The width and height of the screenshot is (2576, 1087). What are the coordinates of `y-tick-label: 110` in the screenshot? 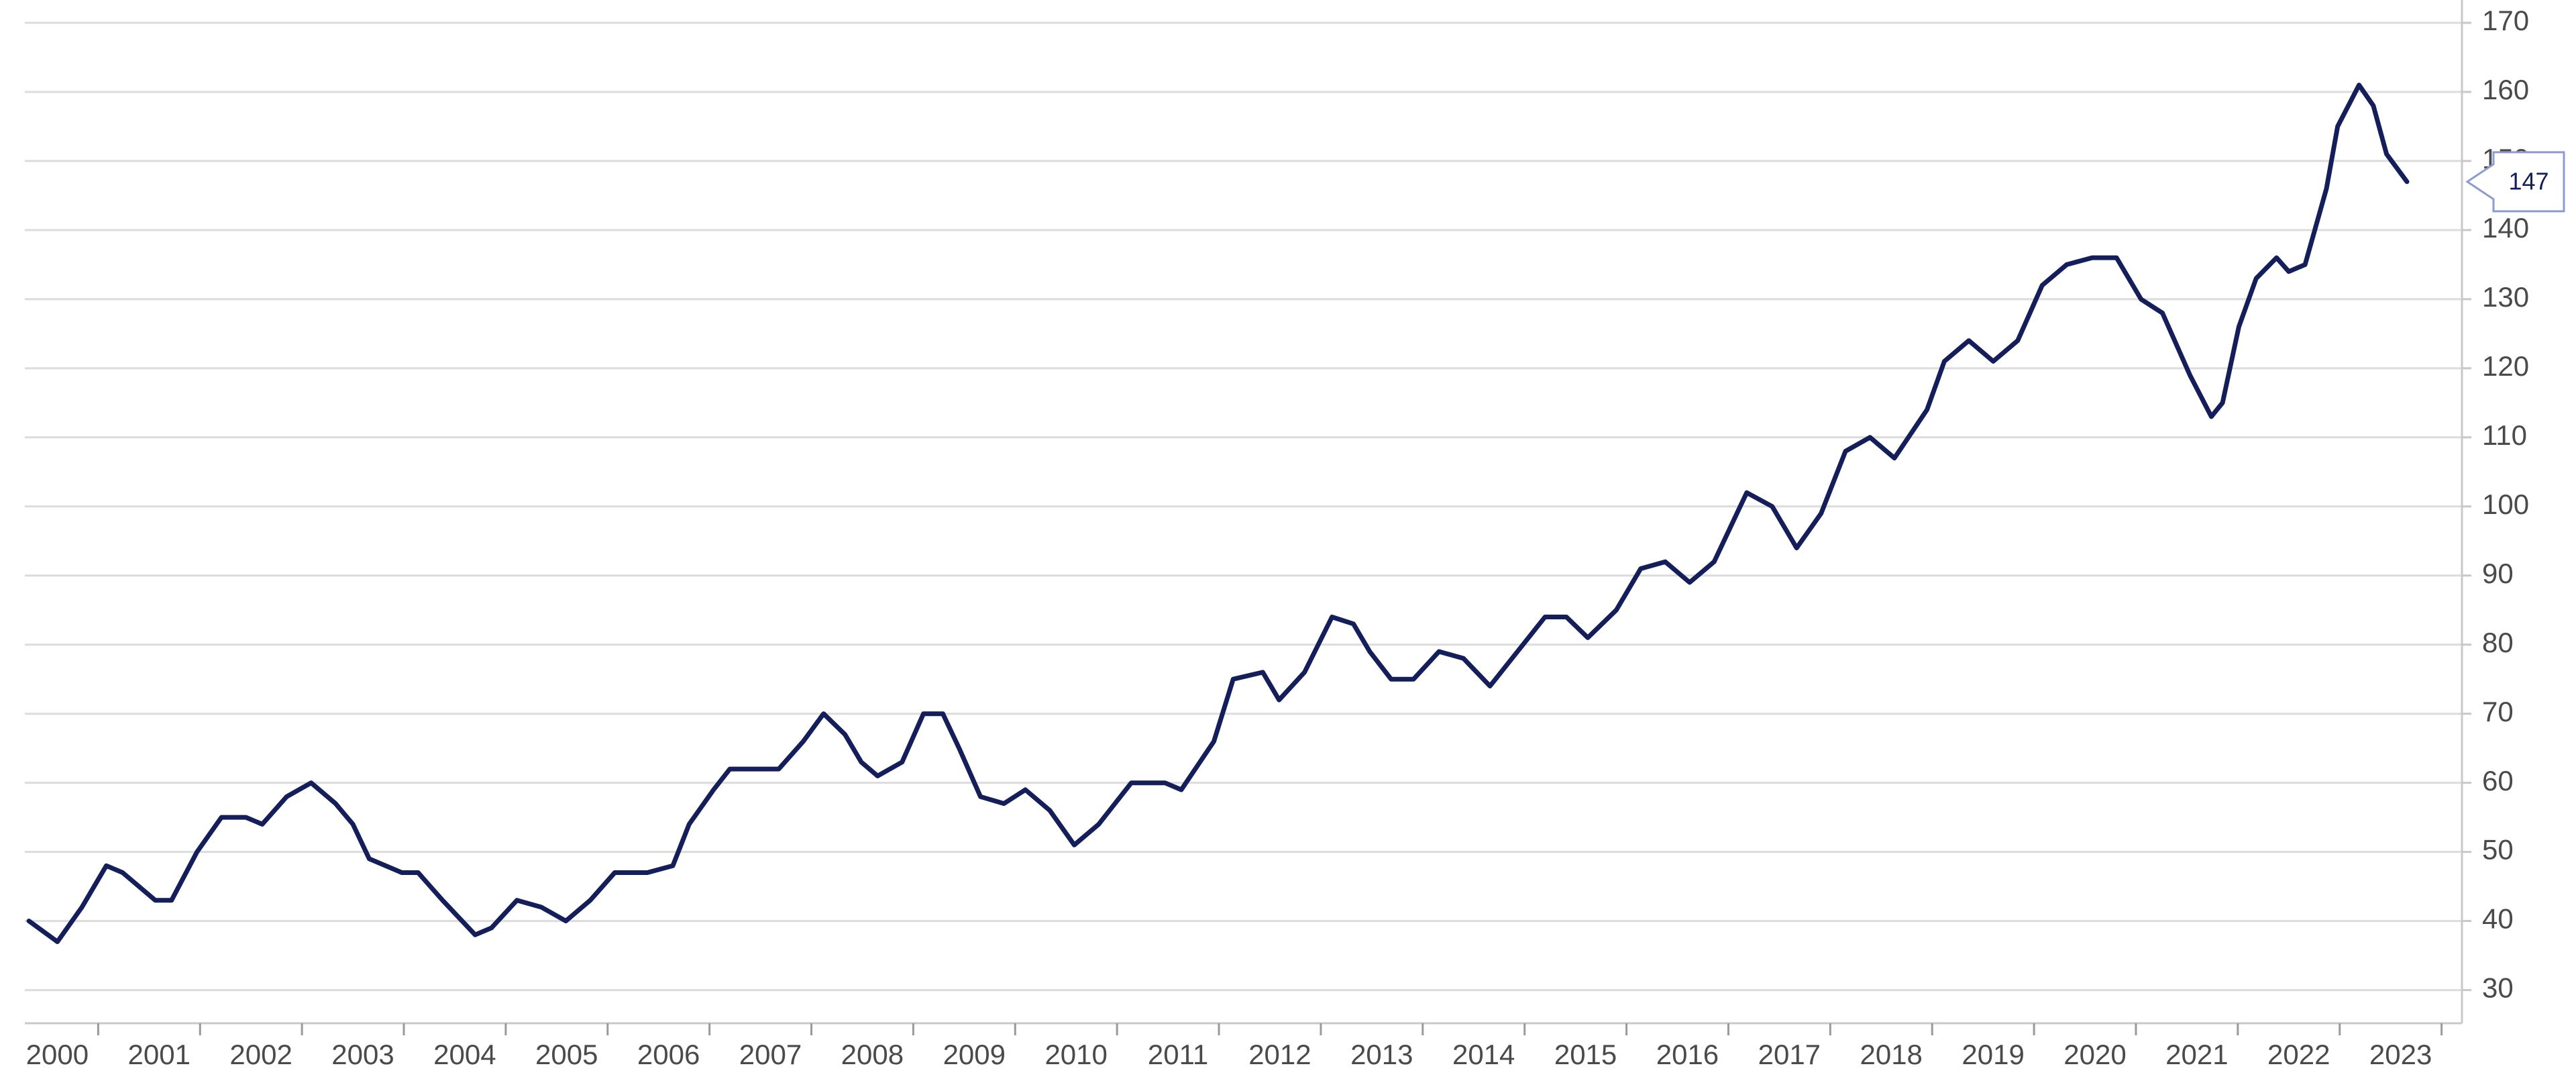 It's located at (2504, 435).